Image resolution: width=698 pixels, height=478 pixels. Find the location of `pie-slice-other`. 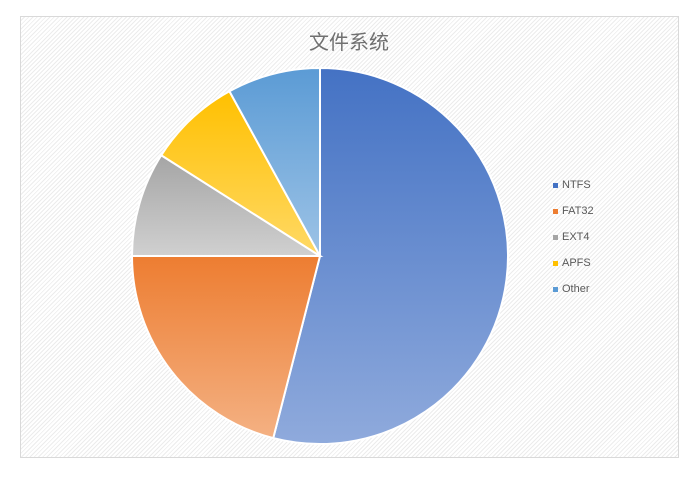

pie-slice-other is located at coordinates (274, 161).